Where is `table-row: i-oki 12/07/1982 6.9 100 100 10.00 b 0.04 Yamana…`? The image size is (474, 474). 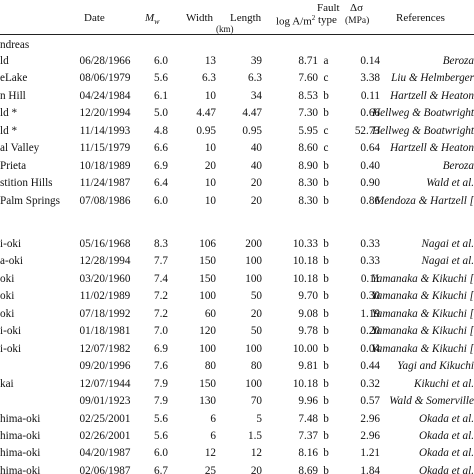
table-row: i-oki 12/07/1982 6.9 100 100 10.00 b 0.04 Yamana… is located at coordinates (237, 349).